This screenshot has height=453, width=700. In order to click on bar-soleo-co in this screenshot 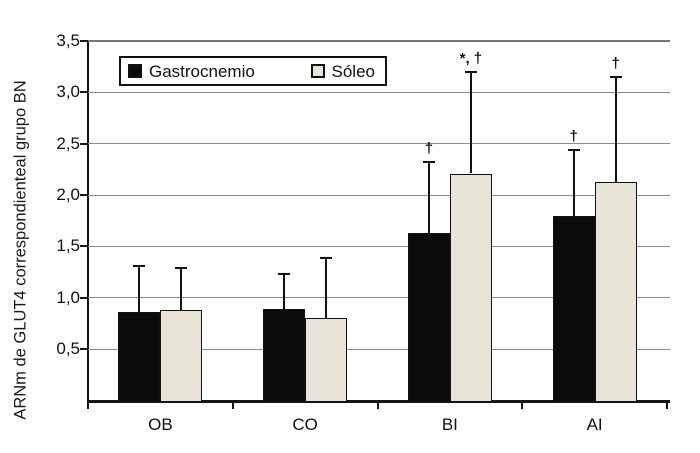, I will do `click(326, 360)`.